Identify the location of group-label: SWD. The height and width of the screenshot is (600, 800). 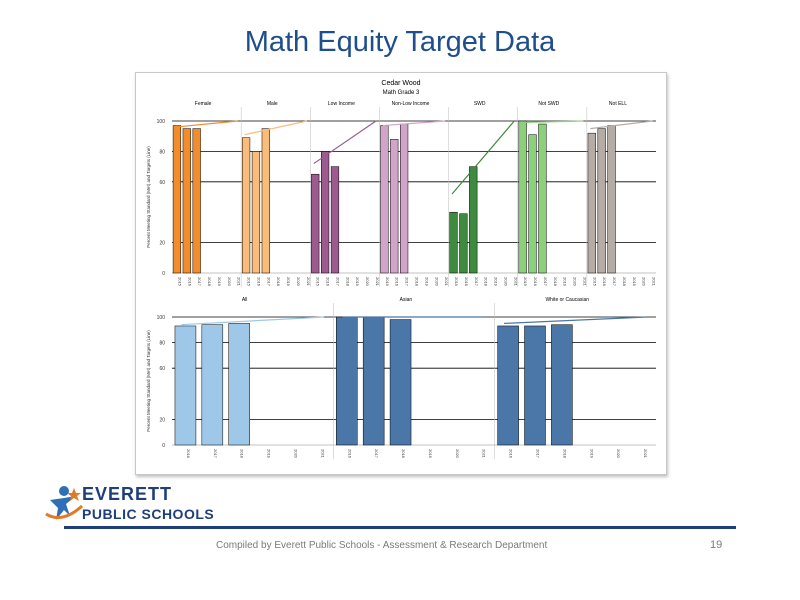
(480, 104).